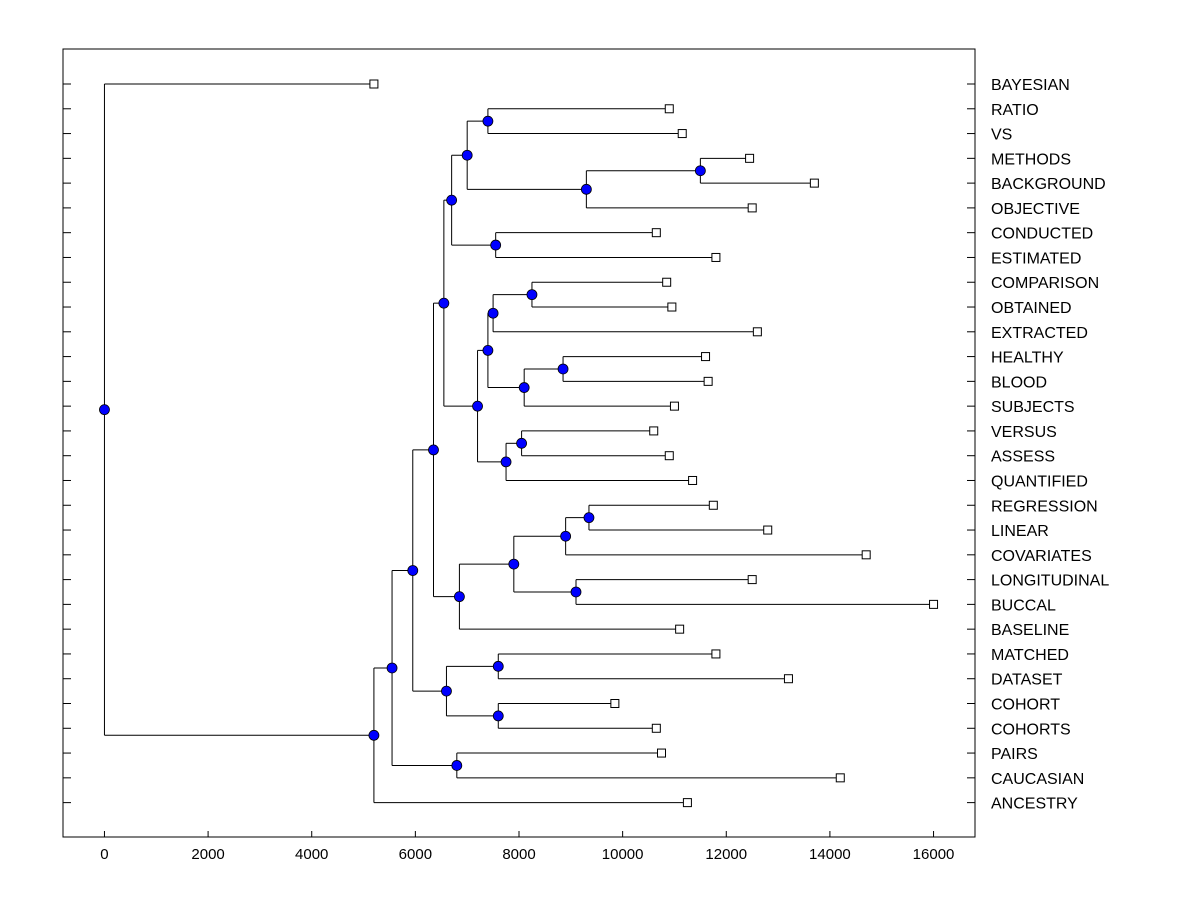 Image resolution: width=1200 pixels, height=900 pixels. What do you see at coordinates (1041, 556) in the screenshot?
I see `leaf-label: COVARIATES` at bounding box center [1041, 556].